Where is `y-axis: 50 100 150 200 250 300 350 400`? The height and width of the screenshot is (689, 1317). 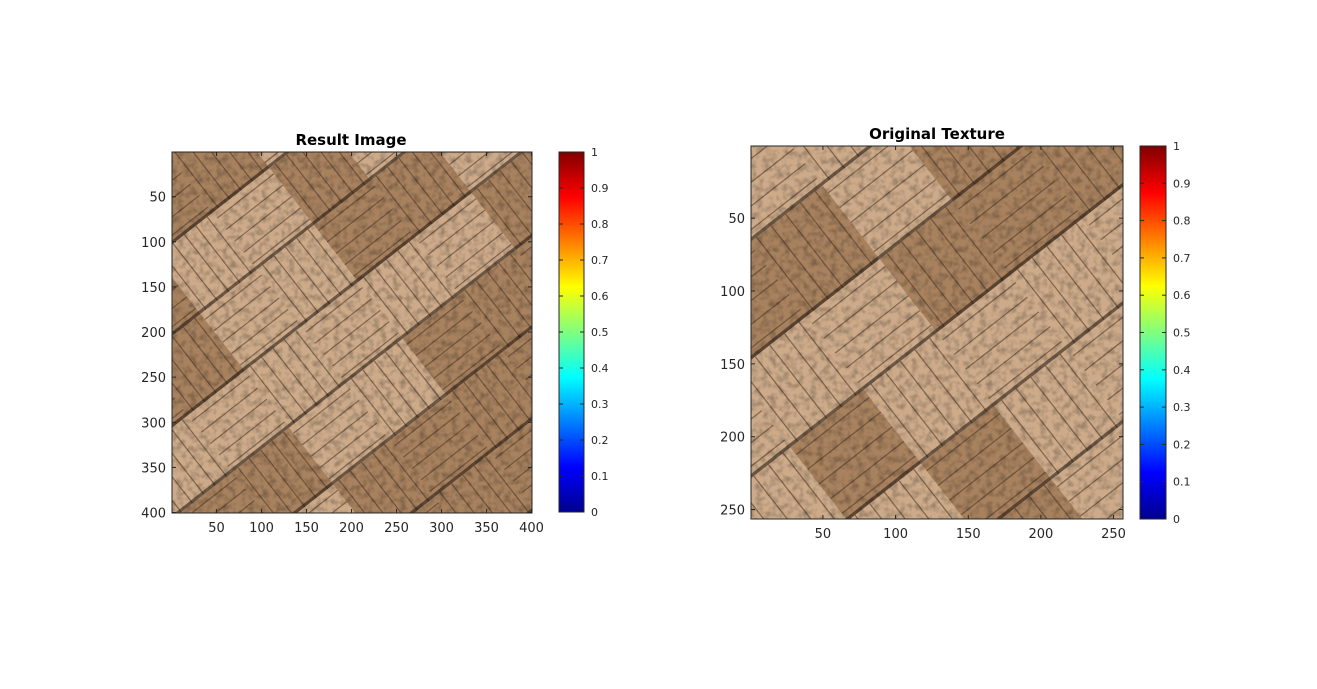
y-axis: 50 100 150 200 250 300 350 400 is located at coordinates (336, 356).